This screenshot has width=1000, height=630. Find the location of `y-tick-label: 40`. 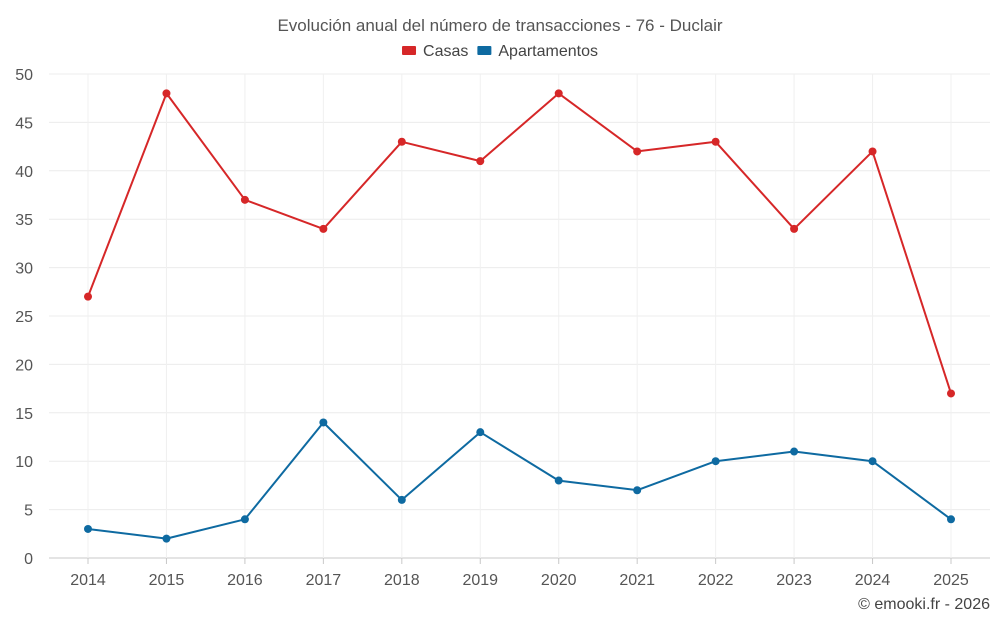

y-tick-label: 40 is located at coordinates (24, 172).